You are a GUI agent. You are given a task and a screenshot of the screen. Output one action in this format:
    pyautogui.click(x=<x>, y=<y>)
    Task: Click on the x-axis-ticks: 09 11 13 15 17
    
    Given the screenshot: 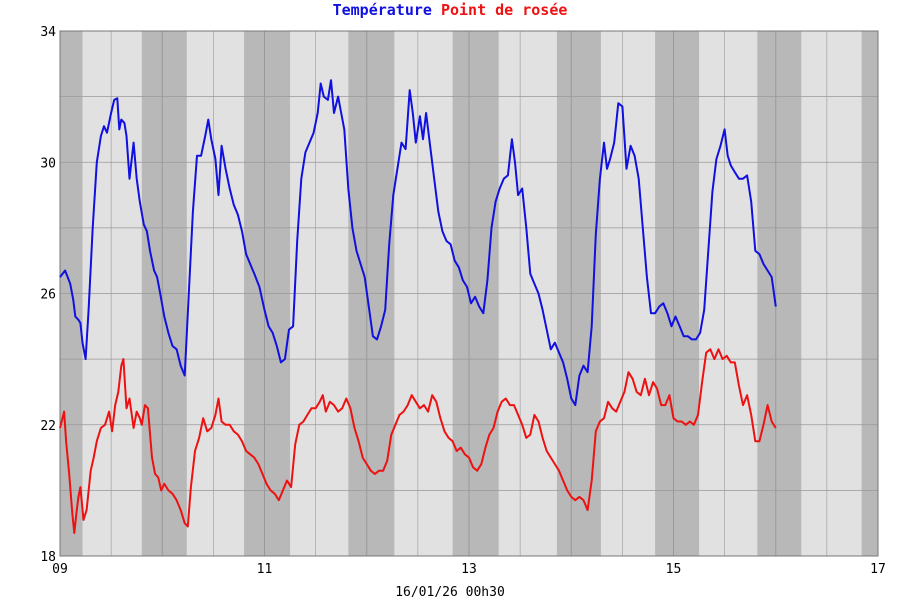 What is the action you would take?
    pyautogui.click(x=469, y=569)
    